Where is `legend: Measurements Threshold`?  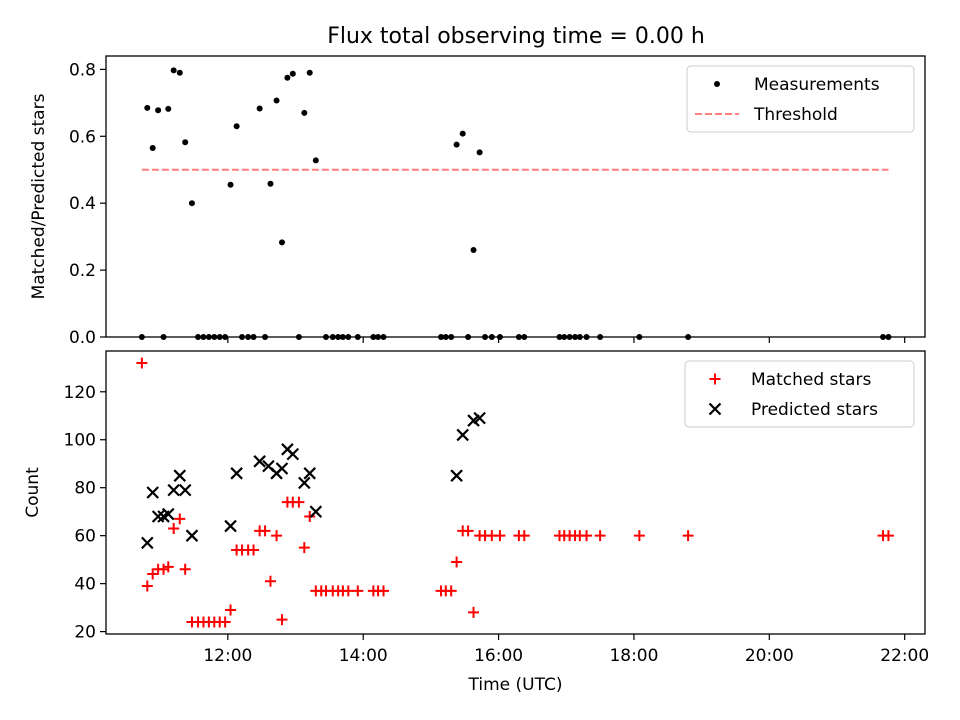 legend: Measurements Threshold is located at coordinates (800, 99).